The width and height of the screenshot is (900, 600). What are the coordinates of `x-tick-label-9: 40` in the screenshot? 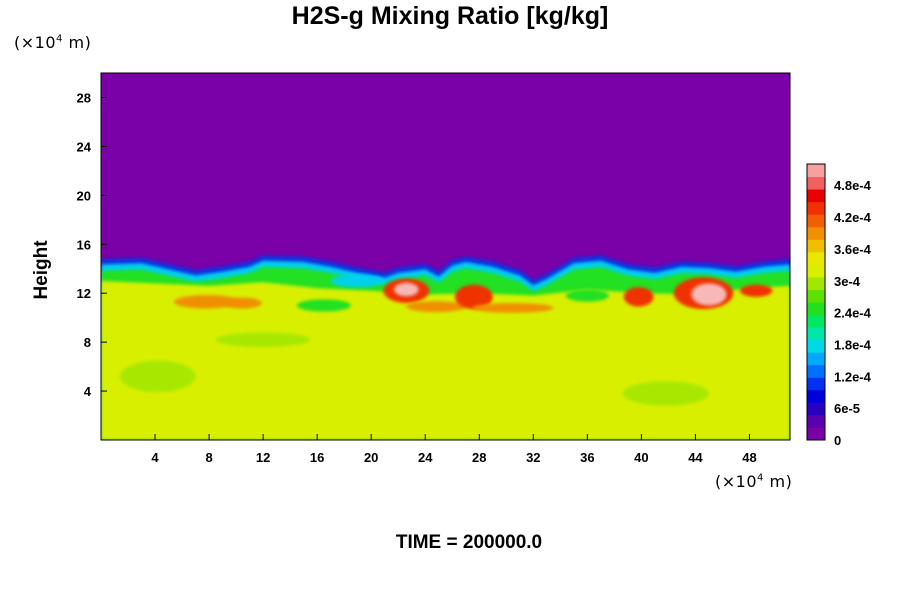 It's located at (641, 457).